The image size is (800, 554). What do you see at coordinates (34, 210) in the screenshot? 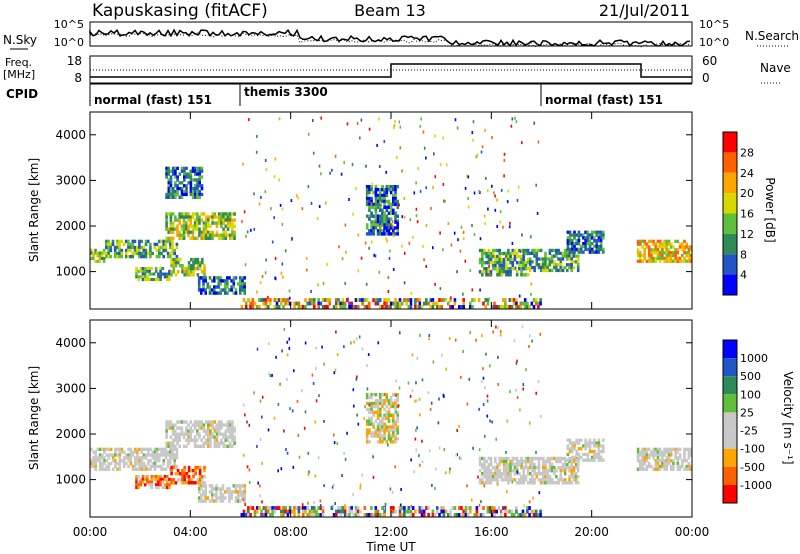
I see `power-ylabel: Slant Range [km]` at bounding box center [34, 210].